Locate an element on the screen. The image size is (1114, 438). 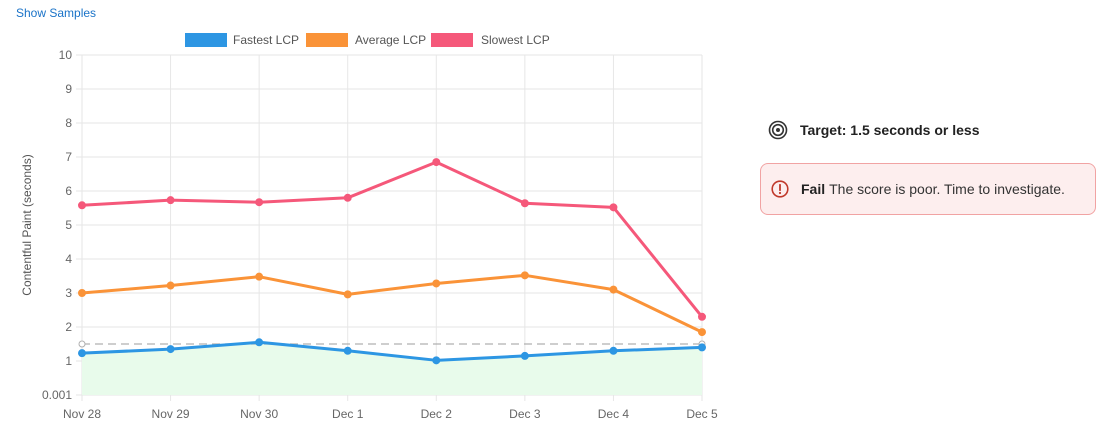
y-tick-label: 4 is located at coordinates (68, 259).